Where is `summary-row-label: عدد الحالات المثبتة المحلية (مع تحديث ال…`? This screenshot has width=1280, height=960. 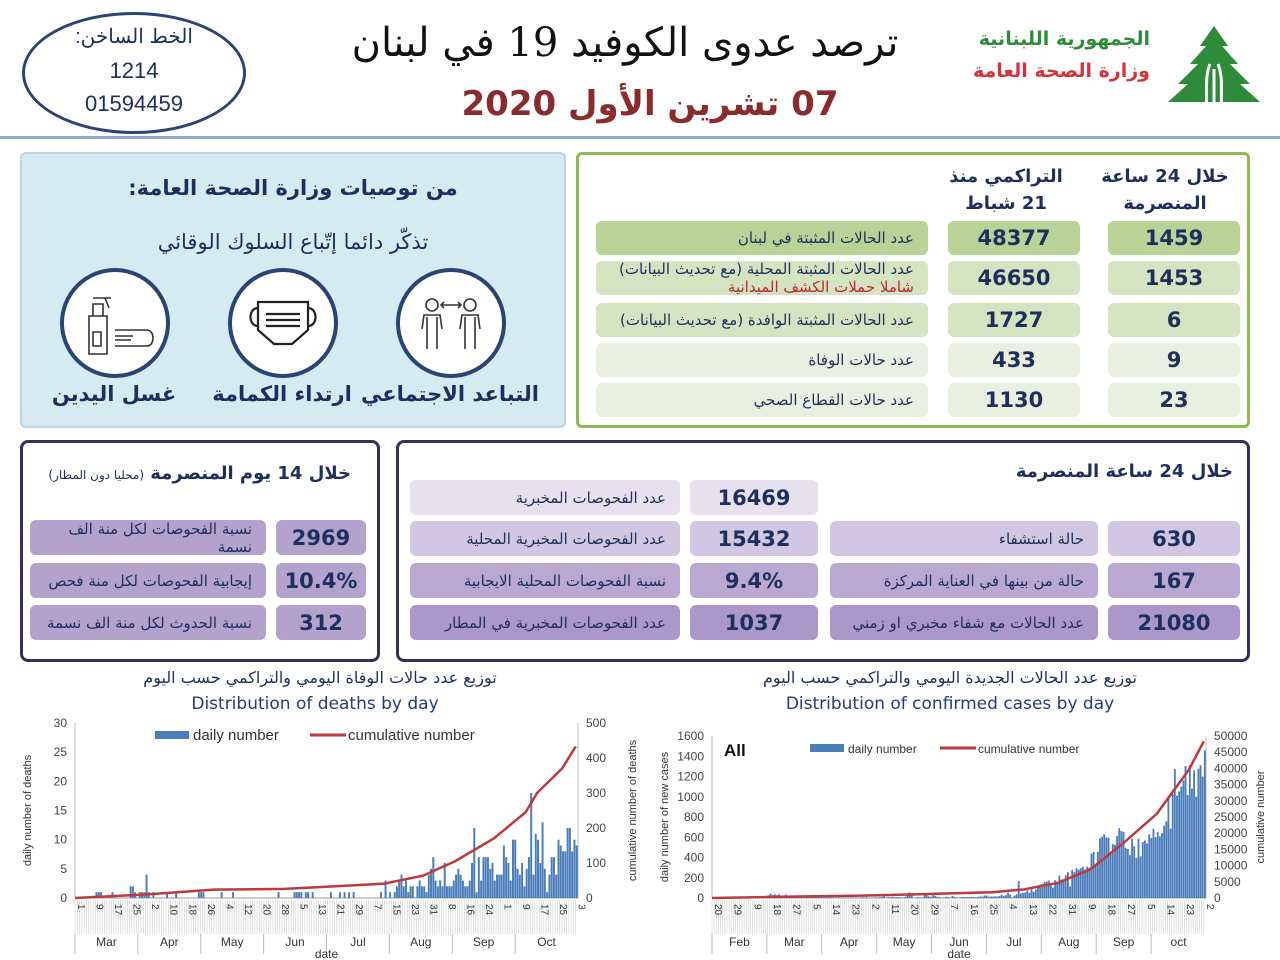 summary-row-label: عدد الحالات المثبتة المحلية (مع تحديث ال… is located at coordinates (762, 278).